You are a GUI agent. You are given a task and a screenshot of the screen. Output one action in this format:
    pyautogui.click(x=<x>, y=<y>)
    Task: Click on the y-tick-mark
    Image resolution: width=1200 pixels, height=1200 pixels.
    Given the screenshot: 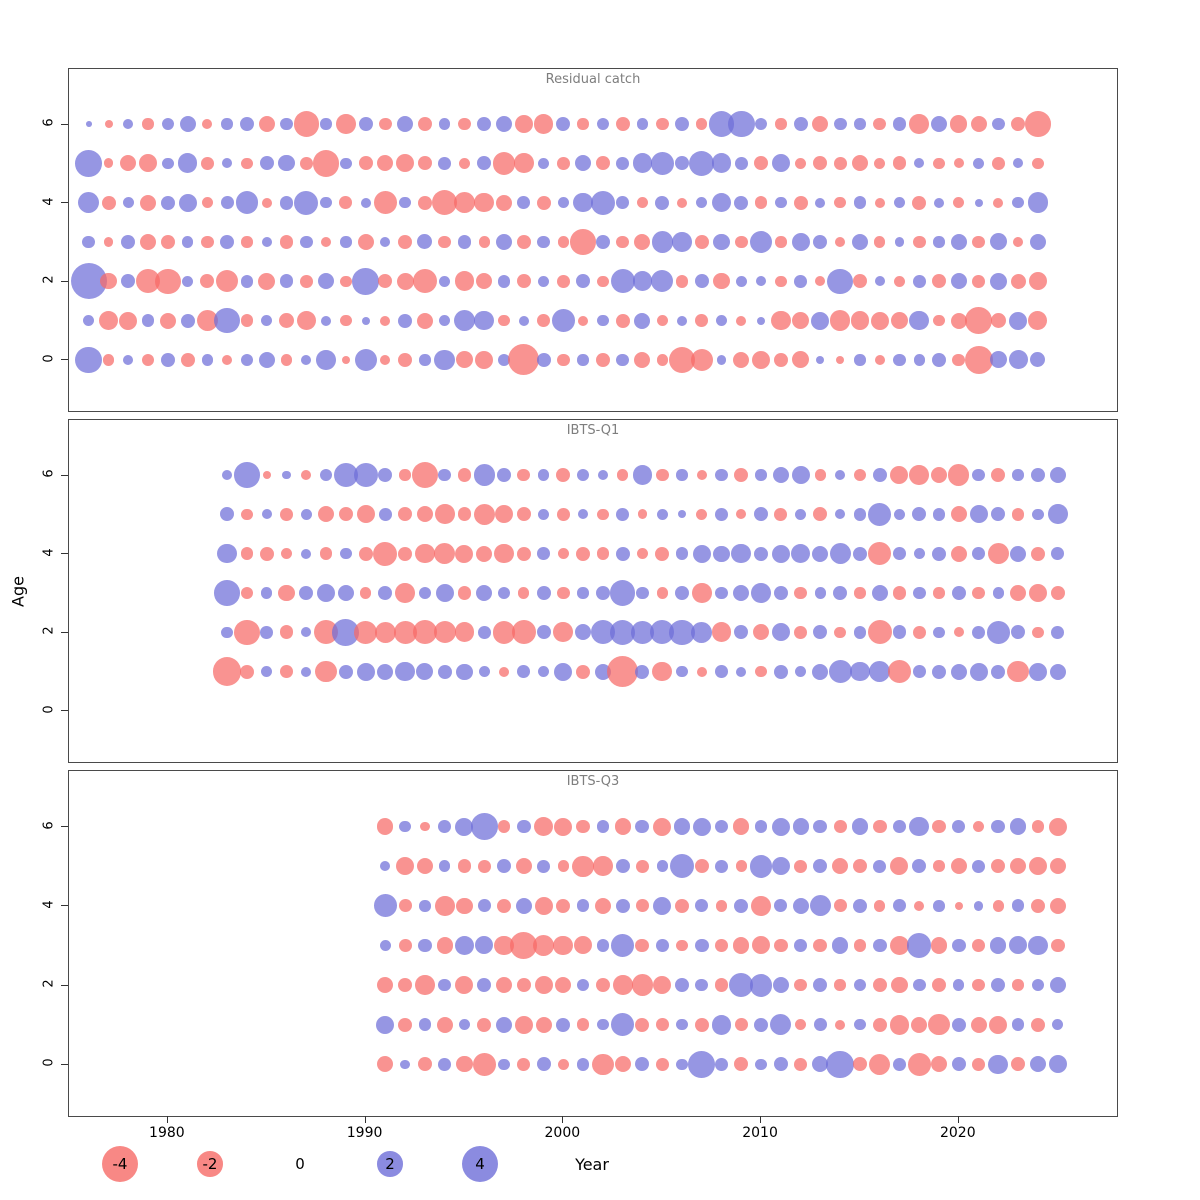 What is the action you would take?
    pyautogui.click(x=64, y=124)
    